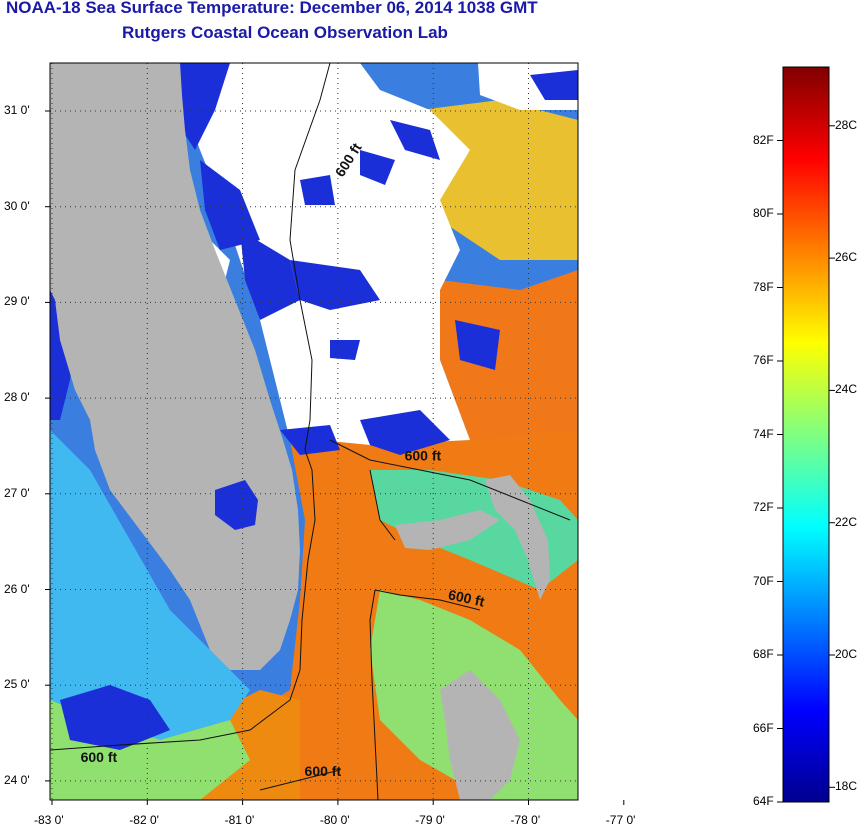 This screenshot has height=832, width=865. Describe the element at coordinates (763, 727) in the screenshot. I see `colorbar-f-label-1: 66F` at that location.